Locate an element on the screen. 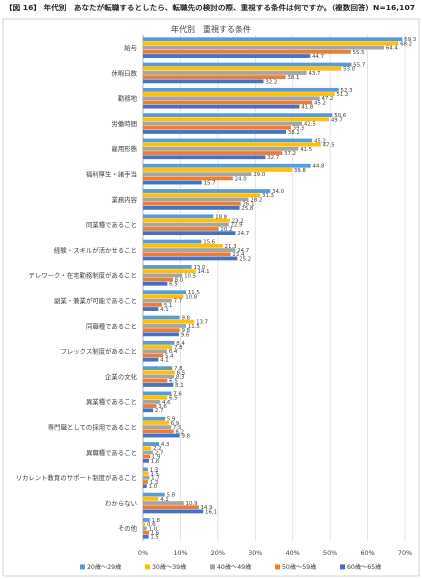 The width and height of the screenshot is (422, 579). category-label-13: フレックス制度があること is located at coordinates (99, 351).